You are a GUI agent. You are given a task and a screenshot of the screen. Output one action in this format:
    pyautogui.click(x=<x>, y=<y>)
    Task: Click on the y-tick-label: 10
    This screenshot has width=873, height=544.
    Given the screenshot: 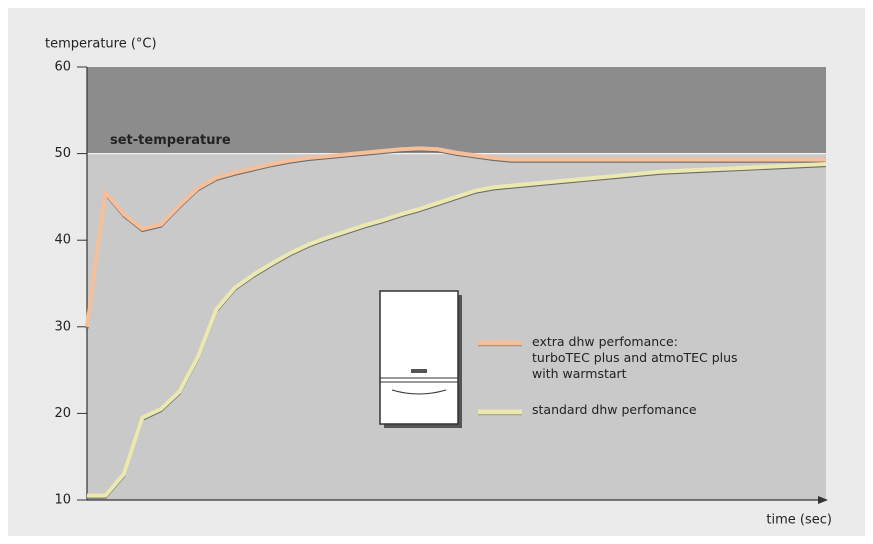 What is the action you would take?
    pyautogui.click(x=62, y=500)
    